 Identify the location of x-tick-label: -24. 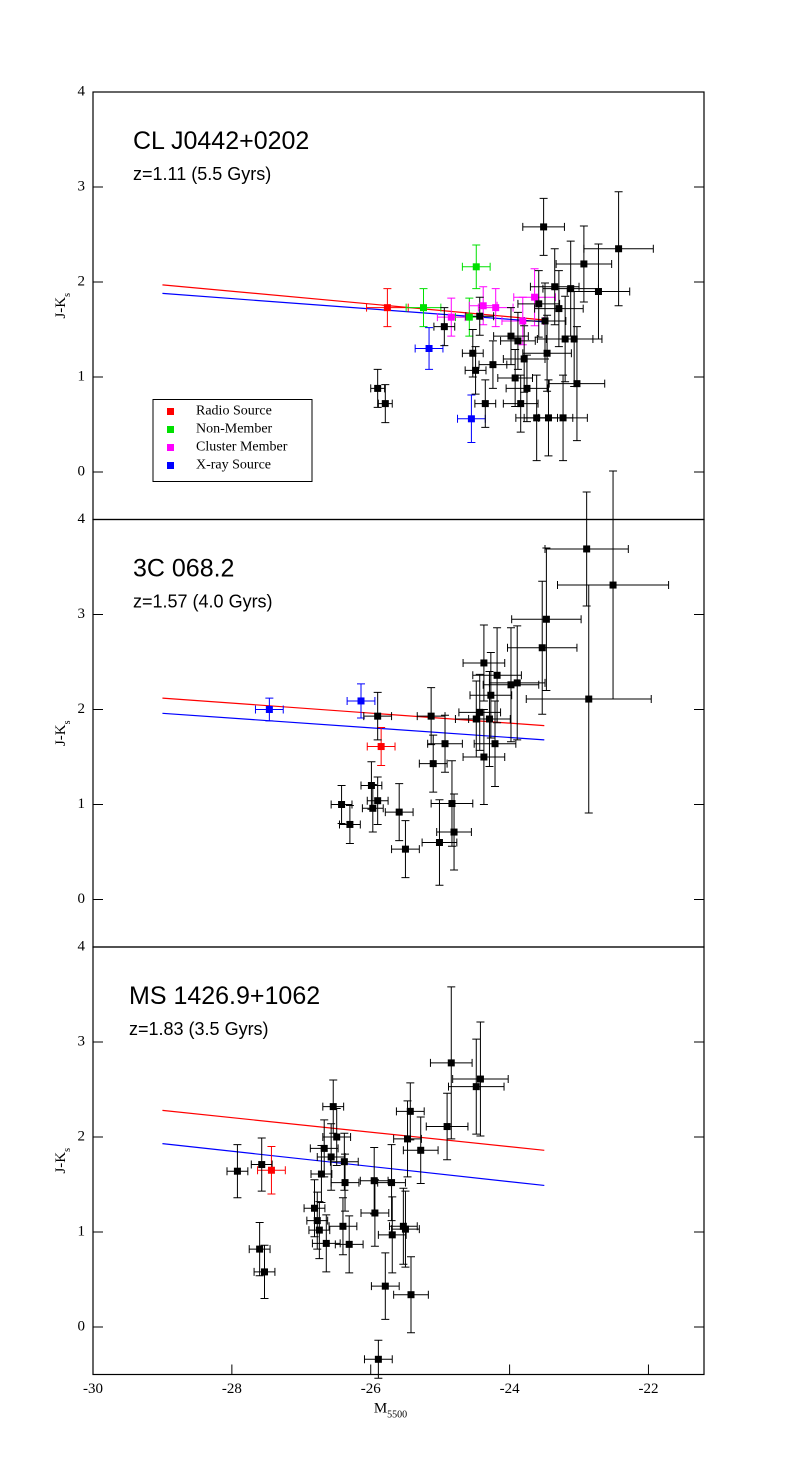
(510, 1389).